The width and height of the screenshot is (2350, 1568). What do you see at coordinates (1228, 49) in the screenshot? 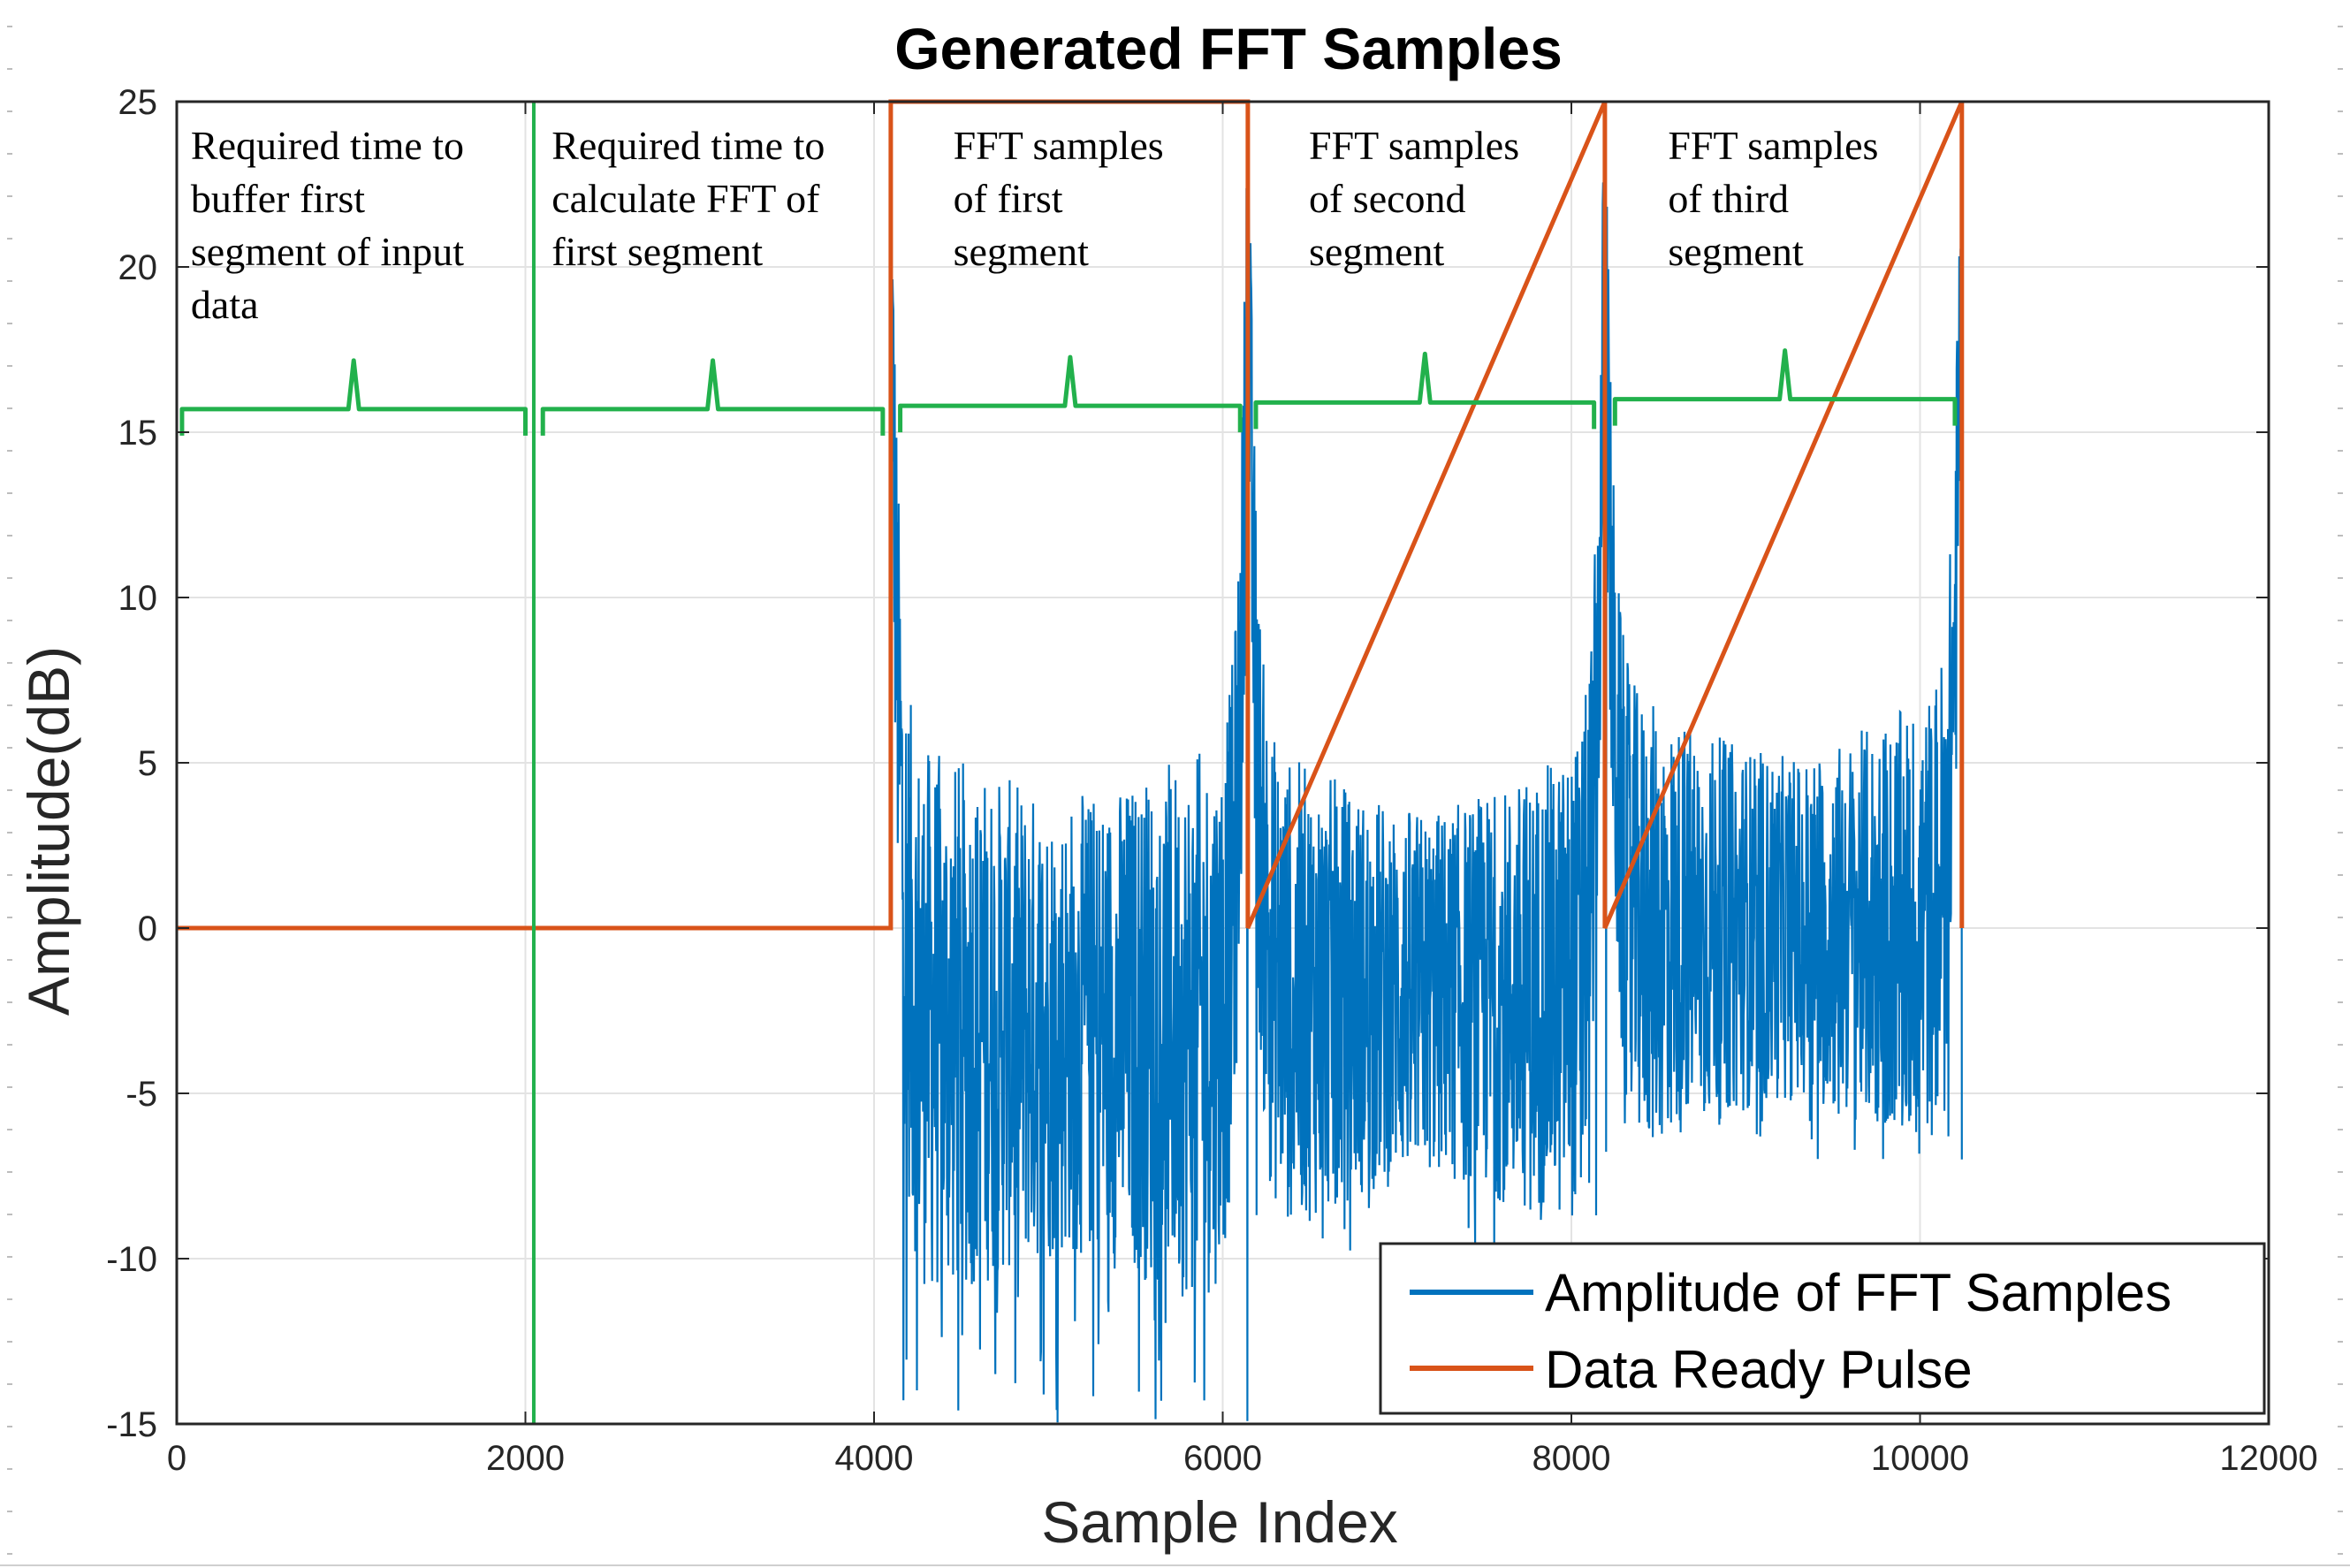
I see `chart-title: Generated FFT Samples` at bounding box center [1228, 49].